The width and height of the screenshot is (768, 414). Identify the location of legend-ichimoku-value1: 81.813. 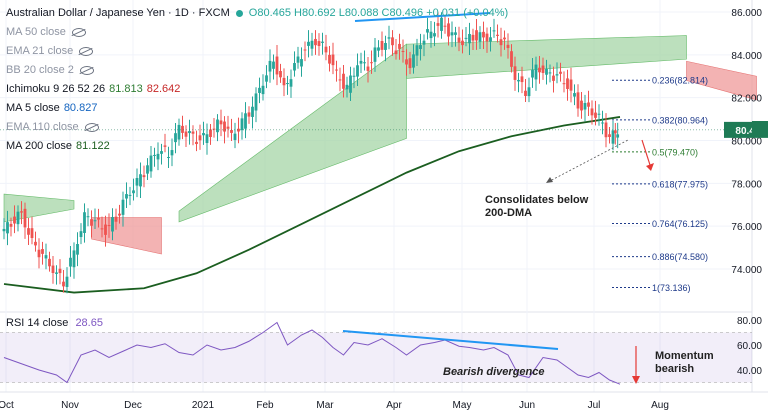
(126, 89).